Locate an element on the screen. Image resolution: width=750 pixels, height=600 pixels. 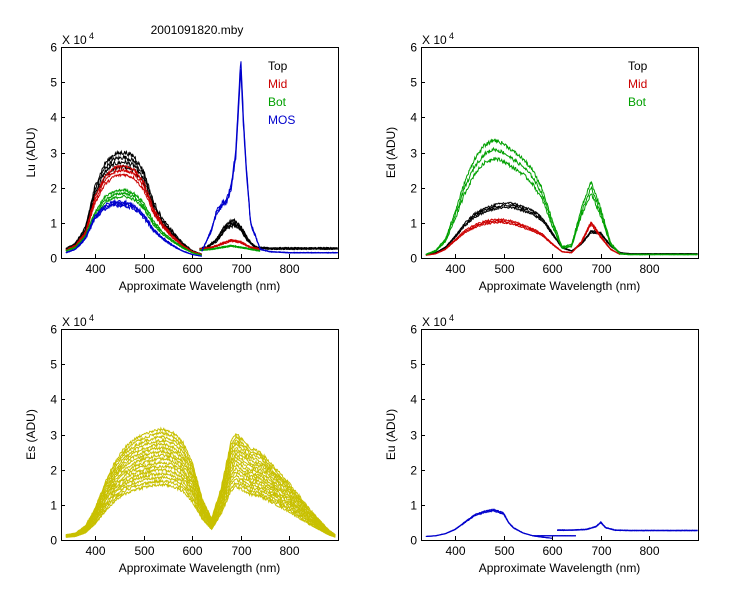
series-bot is located at coordinates (561, 197).